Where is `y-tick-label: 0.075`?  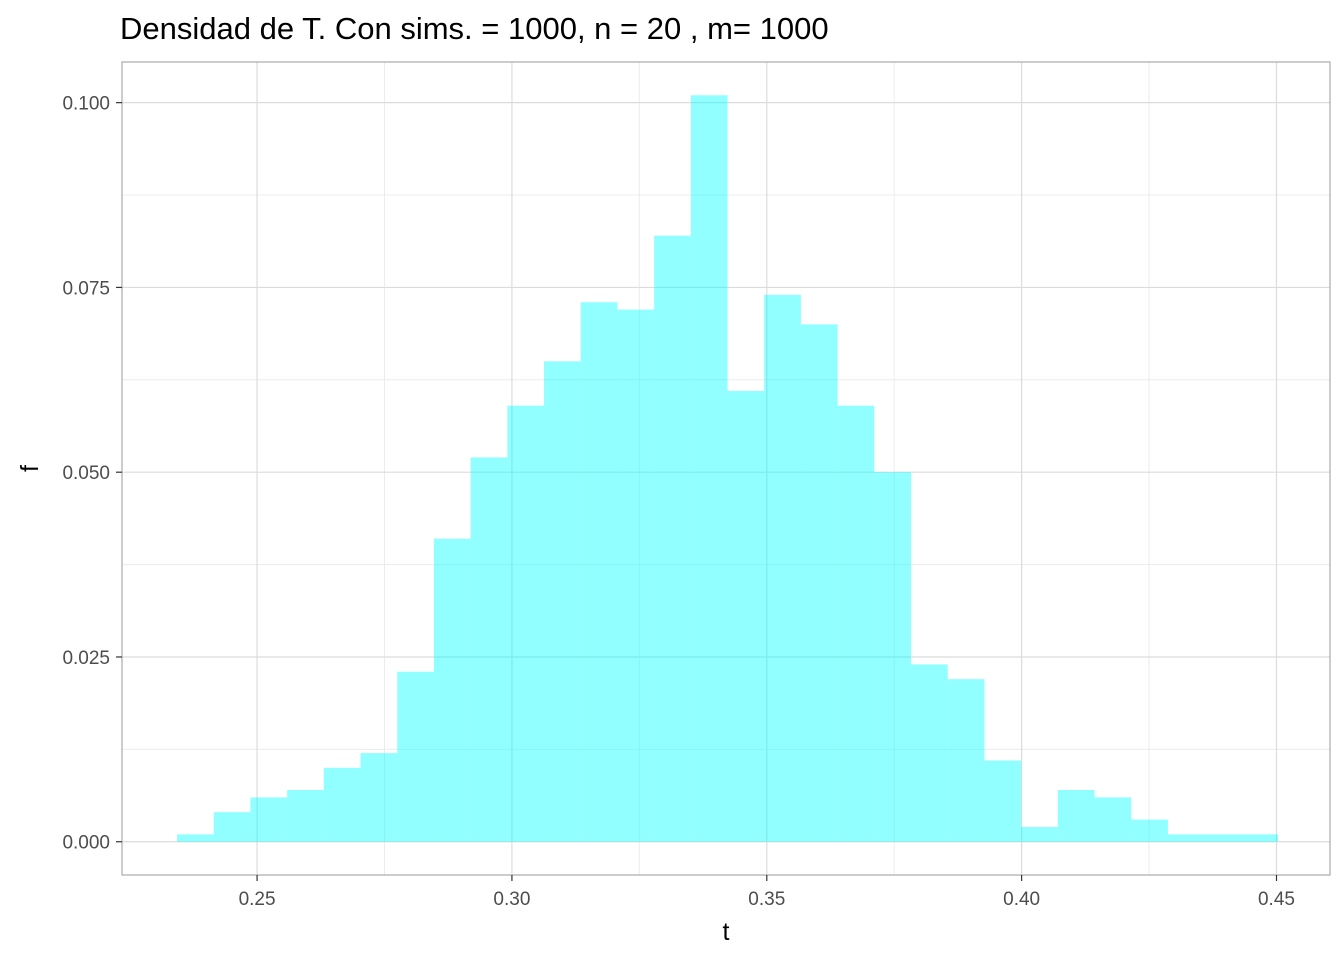 y-tick-label: 0.075 is located at coordinates (86, 288).